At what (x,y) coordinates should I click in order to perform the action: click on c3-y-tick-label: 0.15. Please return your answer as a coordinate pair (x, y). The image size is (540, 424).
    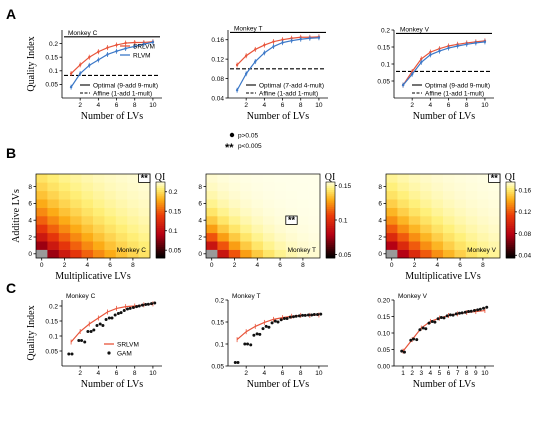
    Looking at the image, I should click on (383, 317).